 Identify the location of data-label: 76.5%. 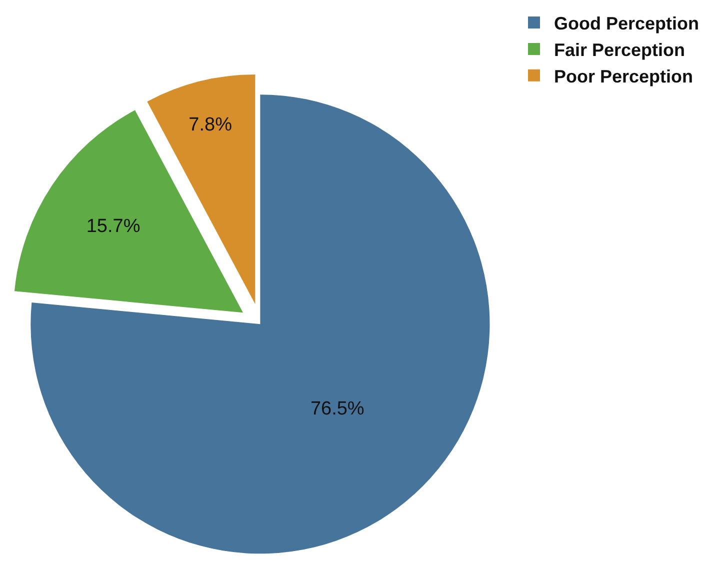
(337, 409).